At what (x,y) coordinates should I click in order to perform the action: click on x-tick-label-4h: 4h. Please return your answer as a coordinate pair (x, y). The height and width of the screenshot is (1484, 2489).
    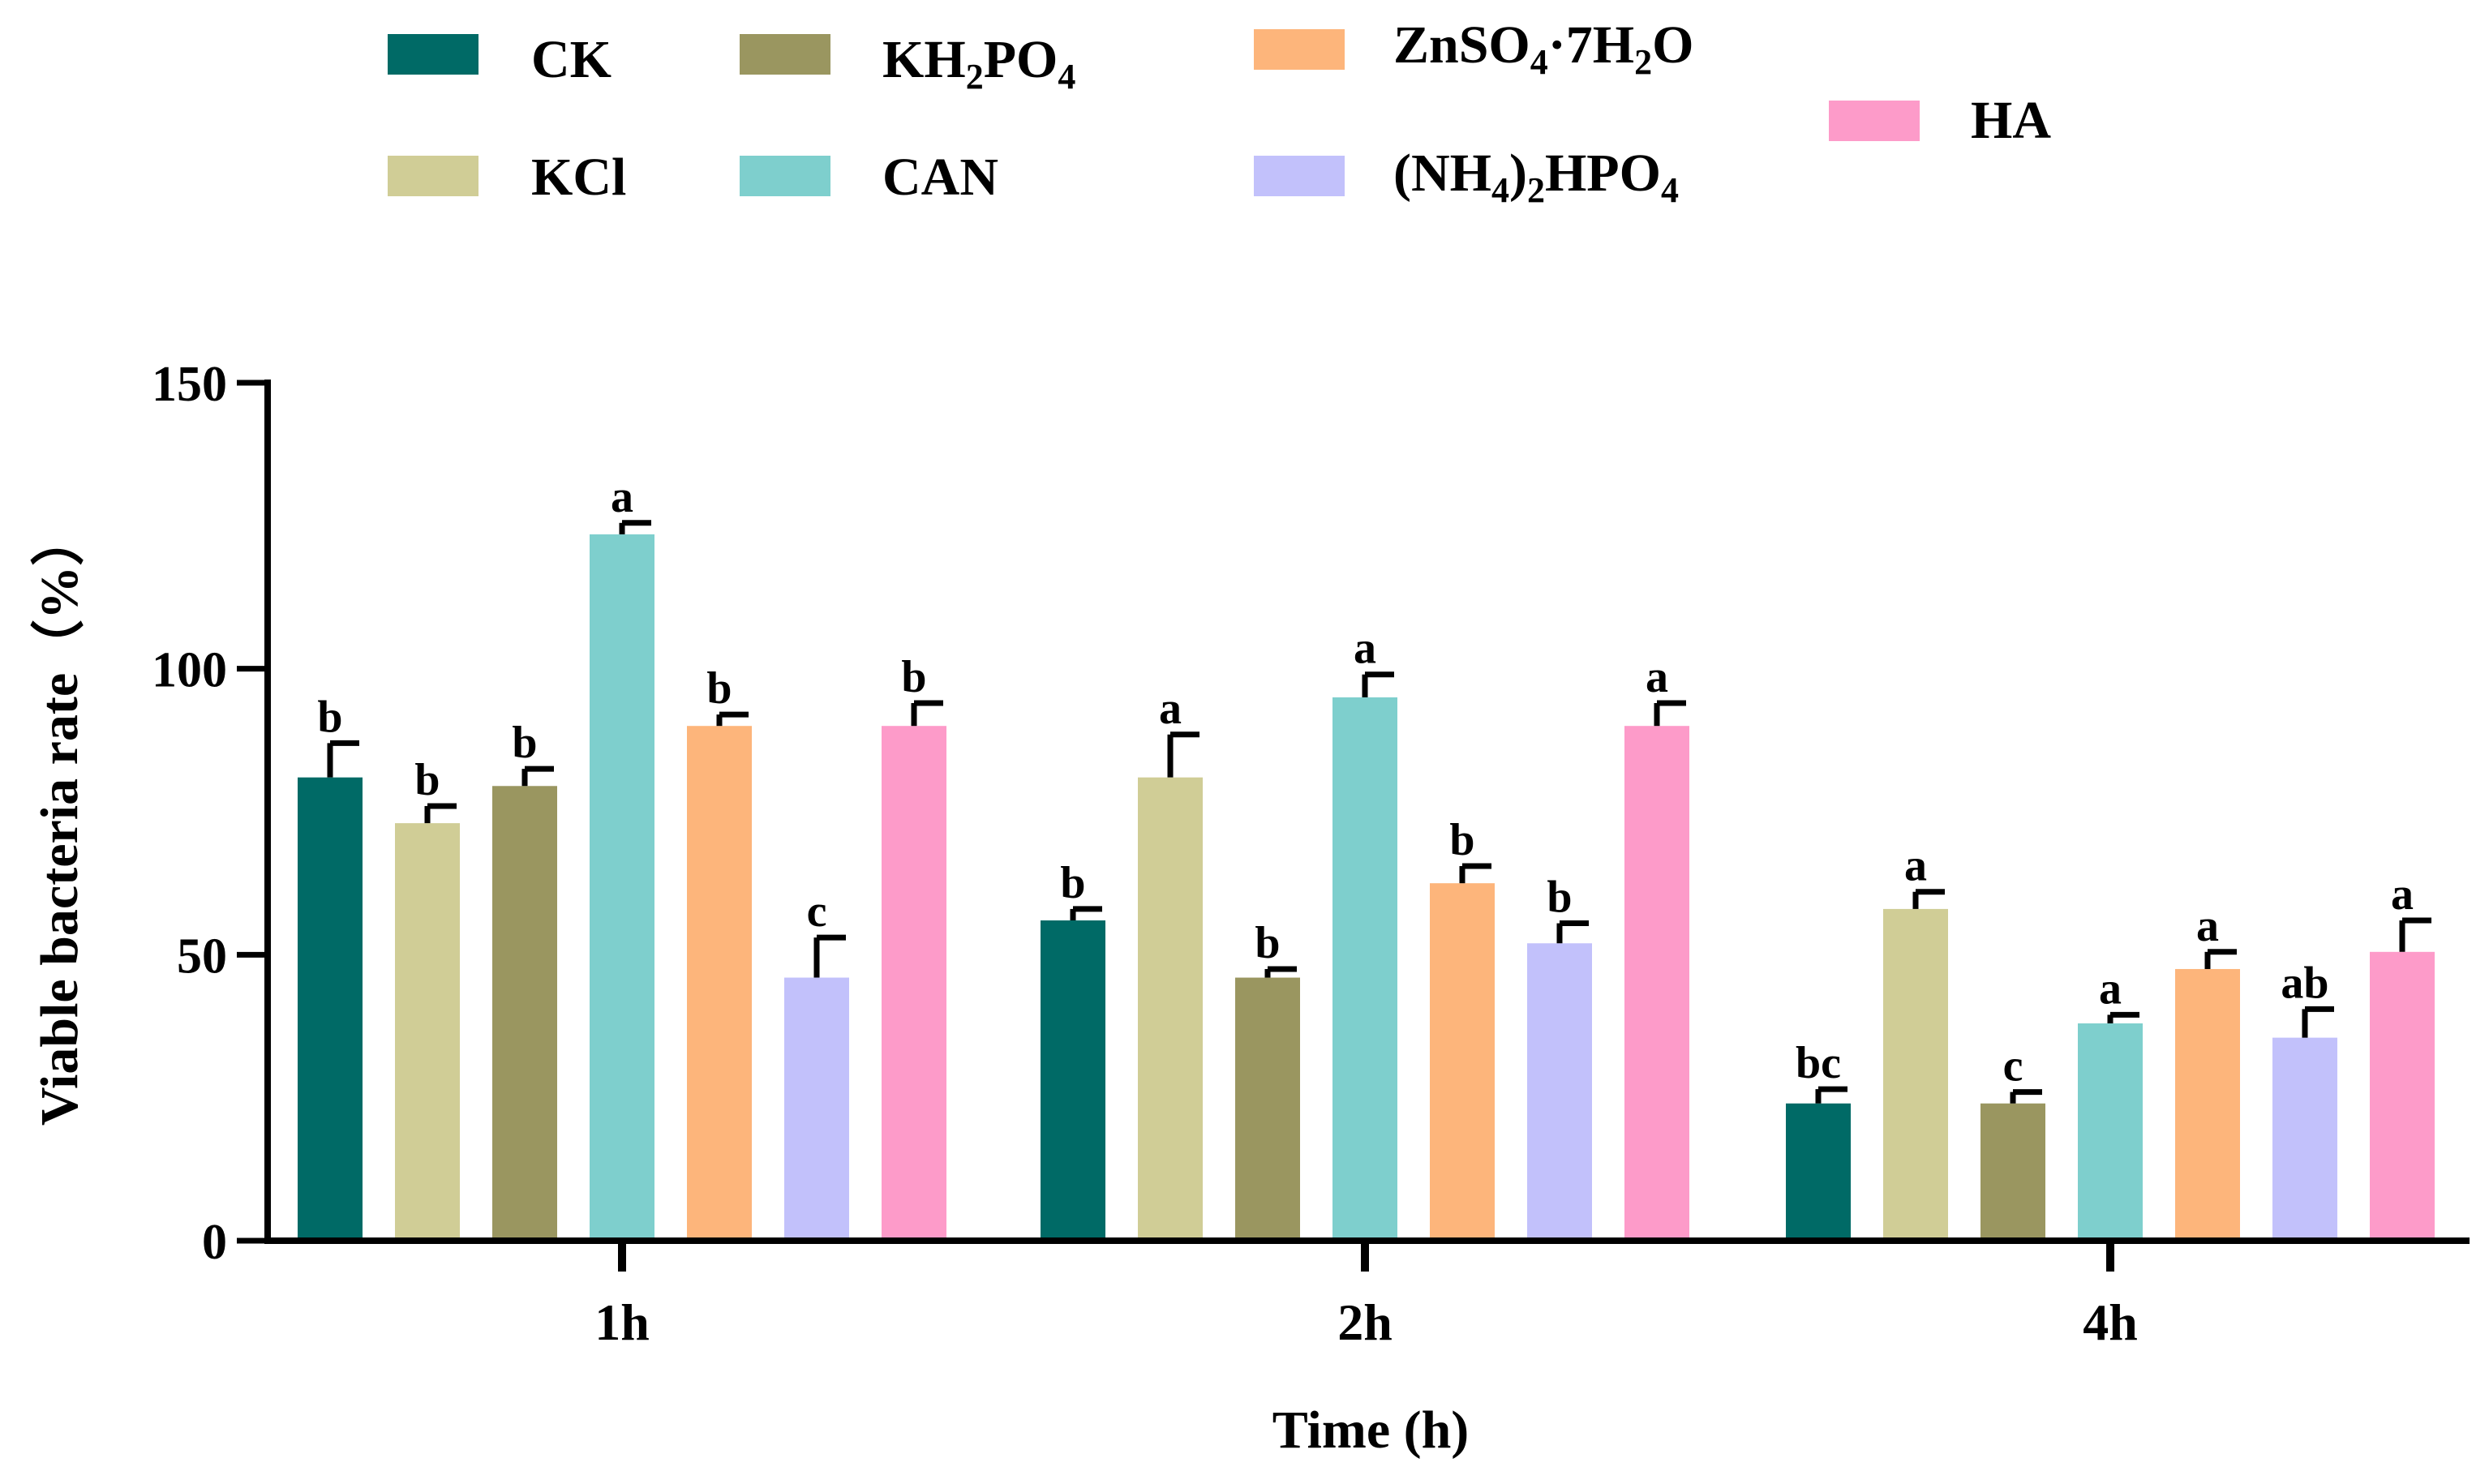
    Looking at the image, I should click on (2110, 1322).